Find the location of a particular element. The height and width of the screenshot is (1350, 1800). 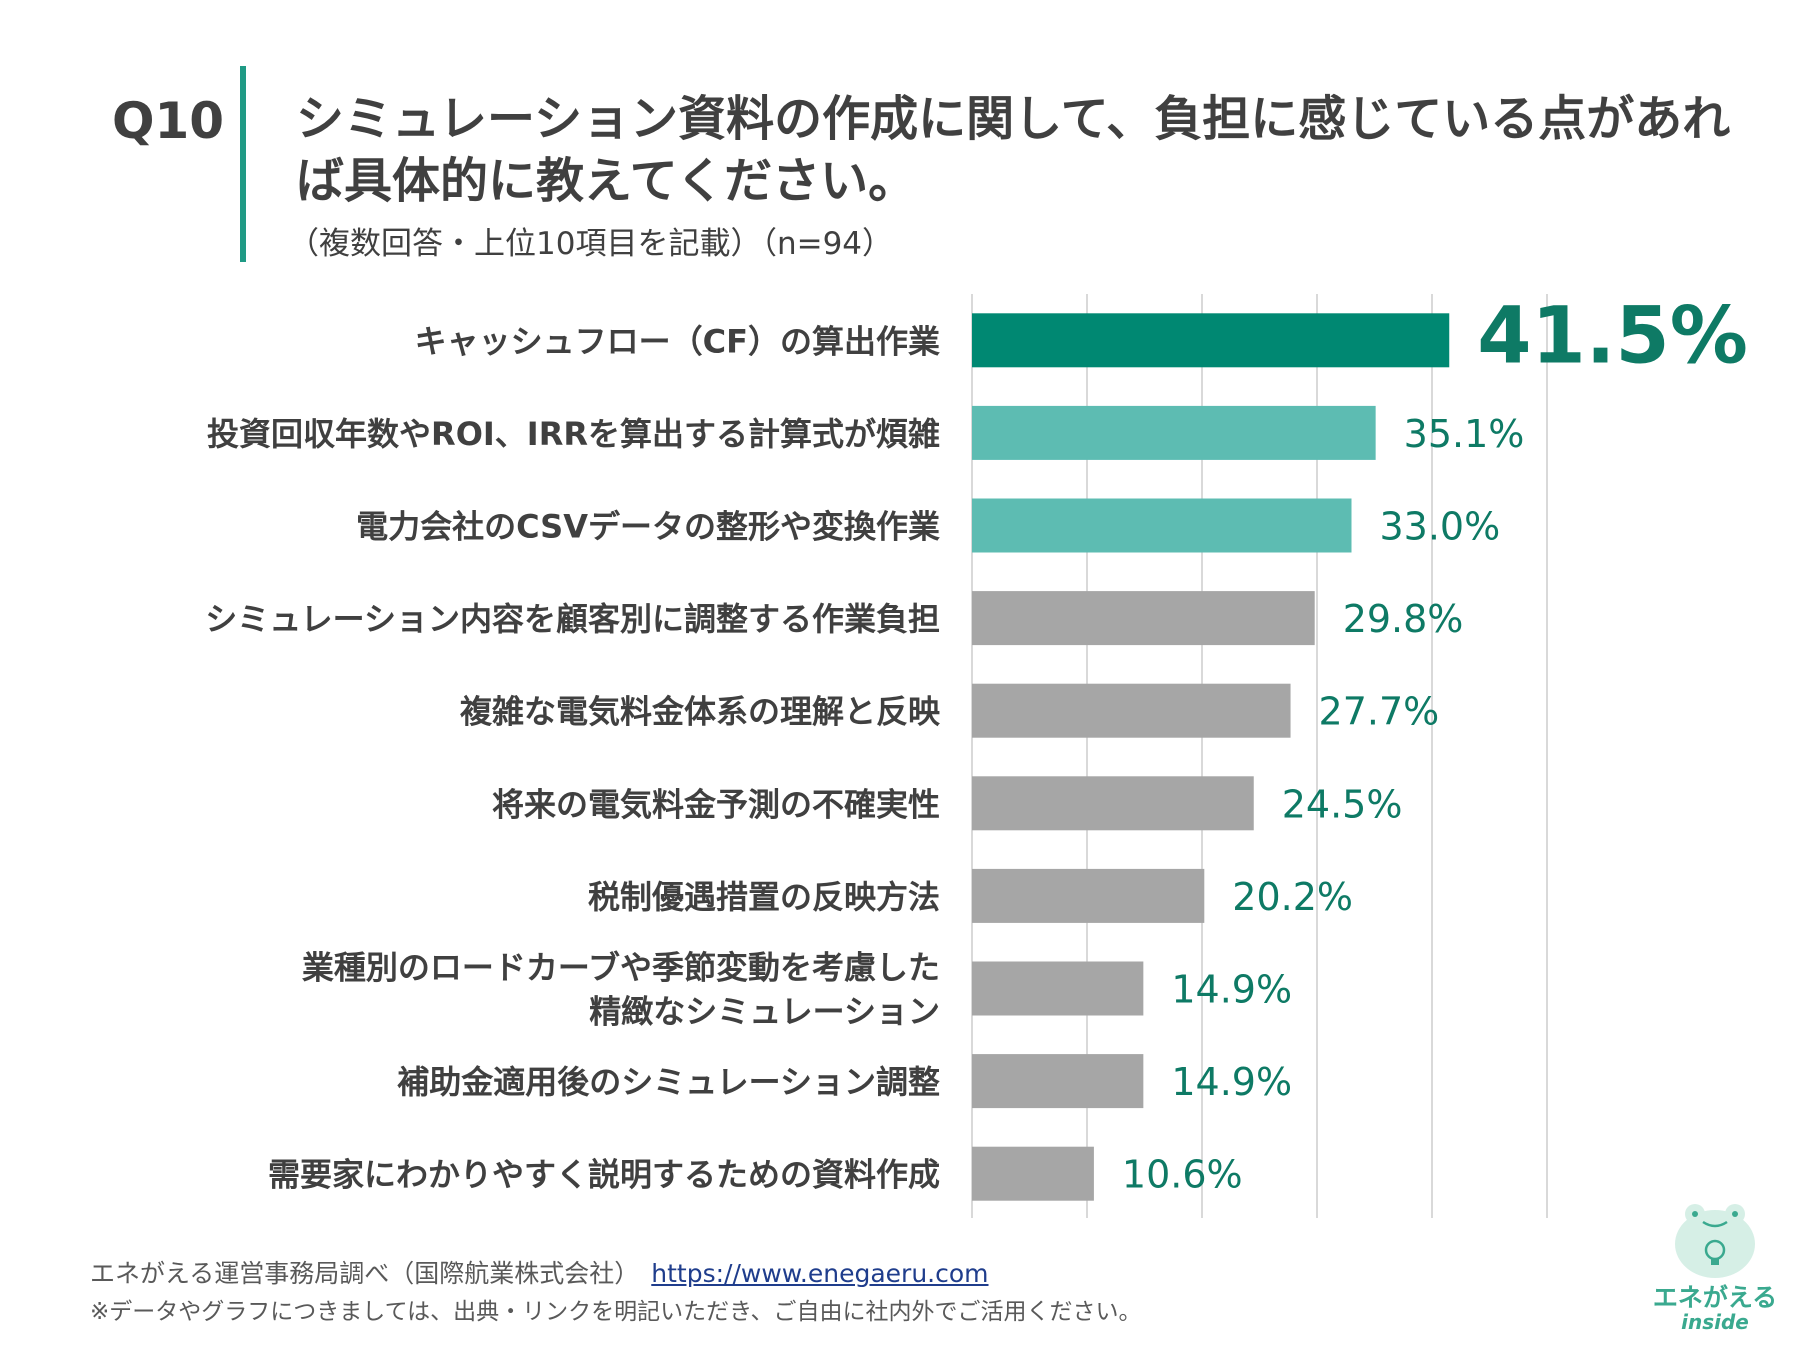

value-label-5: 27.7% is located at coordinates (1379, 712).